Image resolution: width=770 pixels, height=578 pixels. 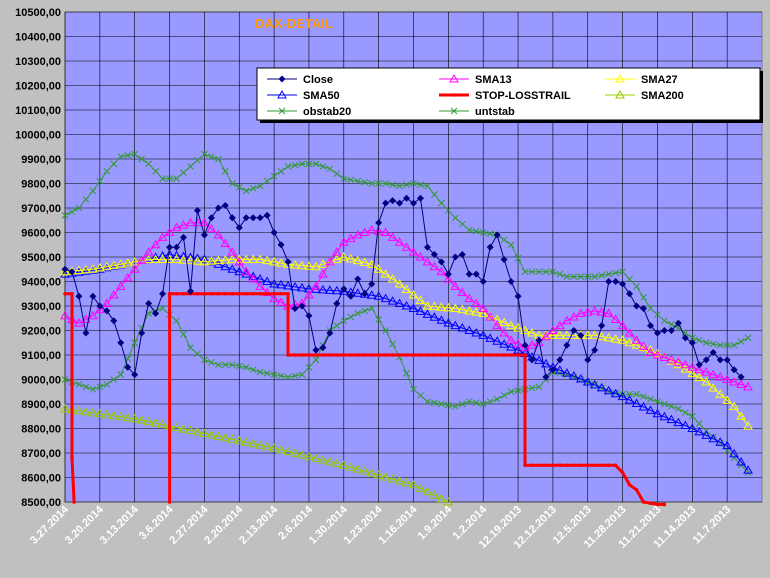 What do you see at coordinates (41, 307) in the screenshot?
I see `y-tick-label: 9300,00` at bounding box center [41, 307].